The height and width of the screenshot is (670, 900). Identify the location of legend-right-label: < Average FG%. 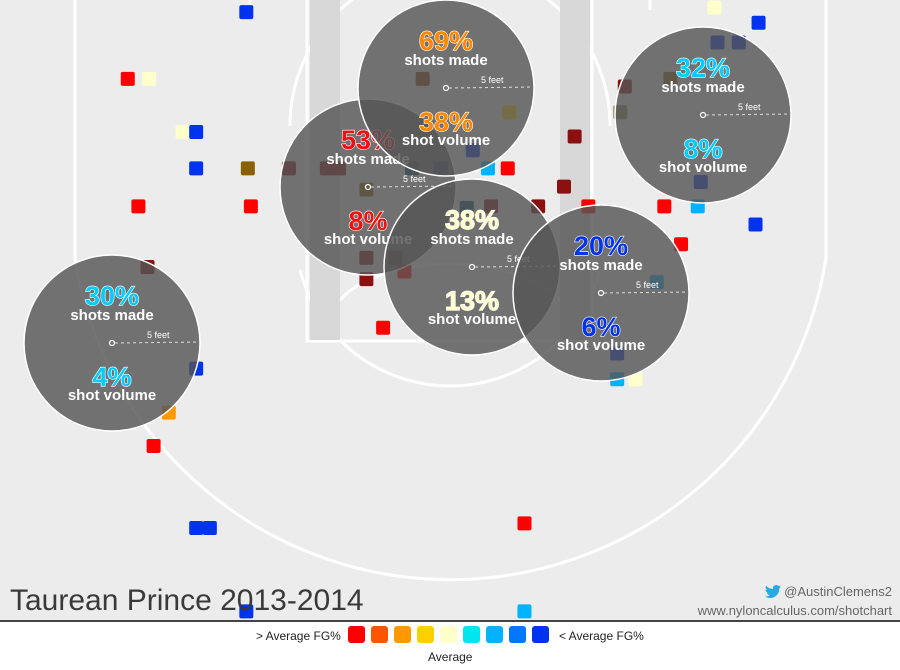
(601, 636).